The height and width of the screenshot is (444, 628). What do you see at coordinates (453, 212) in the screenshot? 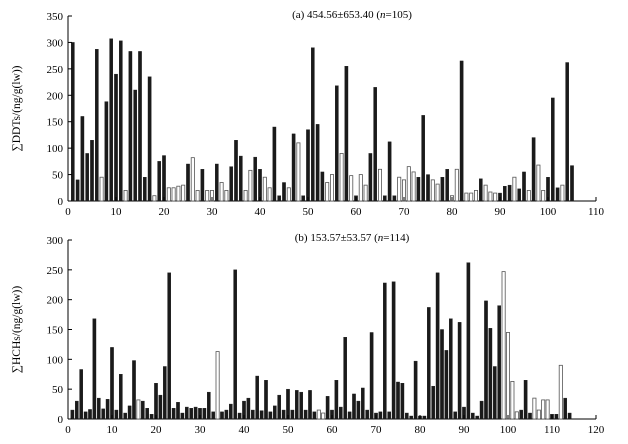
I see `x-tick-label: 80` at bounding box center [453, 212].